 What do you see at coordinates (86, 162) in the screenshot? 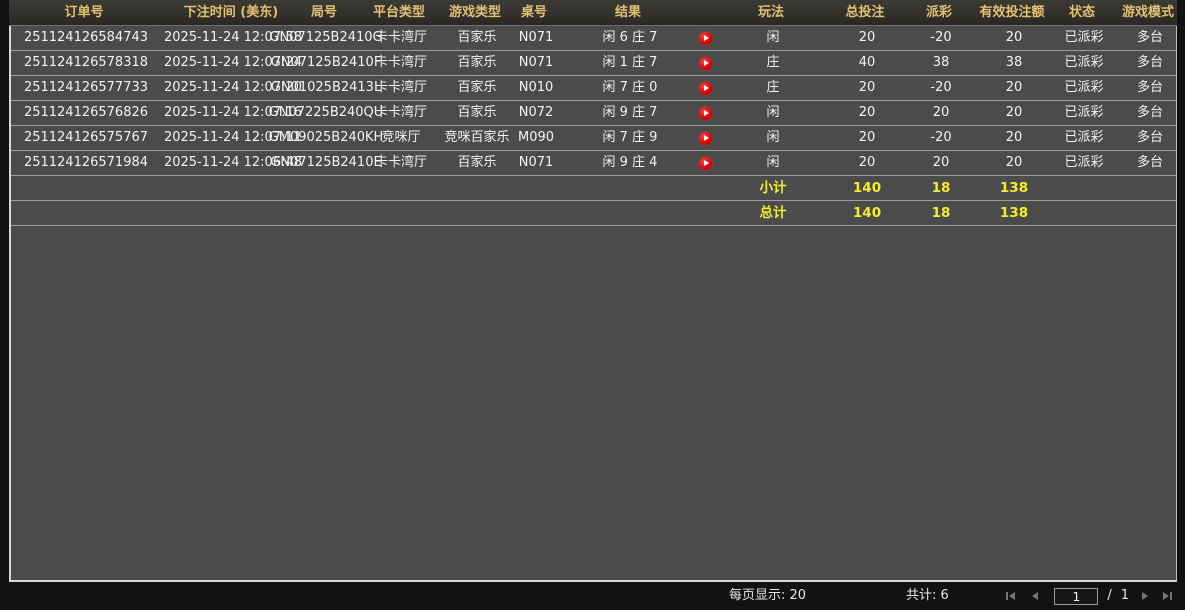
I see `cell-order_no: 251124126571984` at bounding box center [86, 162].